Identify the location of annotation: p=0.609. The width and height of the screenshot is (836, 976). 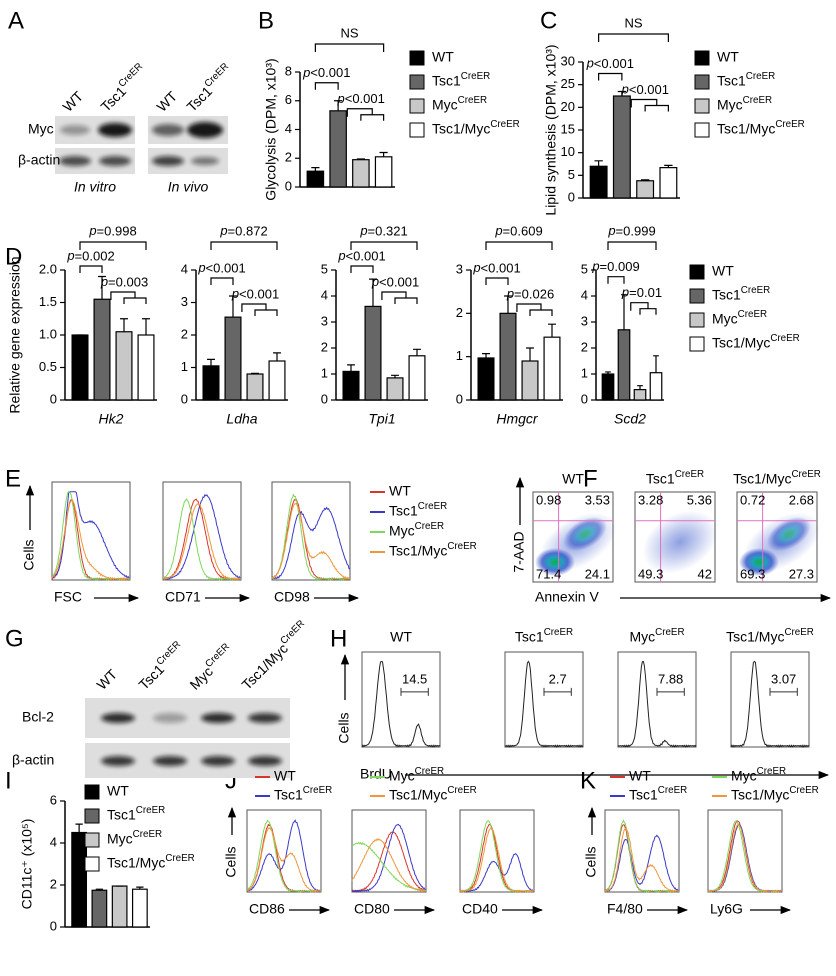
(518, 230).